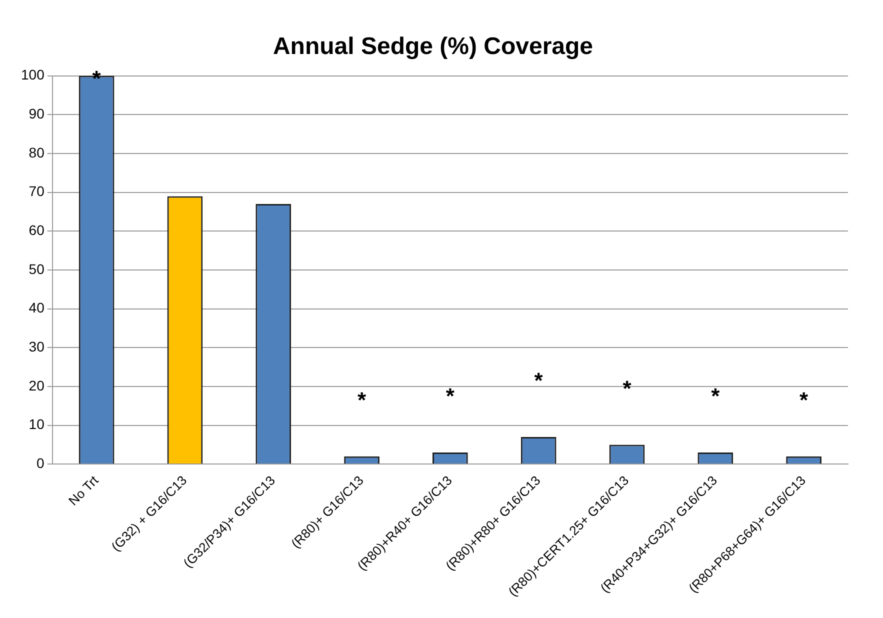  What do you see at coordinates (36, 152) in the screenshot?
I see `y-tick-label: 80` at bounding box center [36, 152].